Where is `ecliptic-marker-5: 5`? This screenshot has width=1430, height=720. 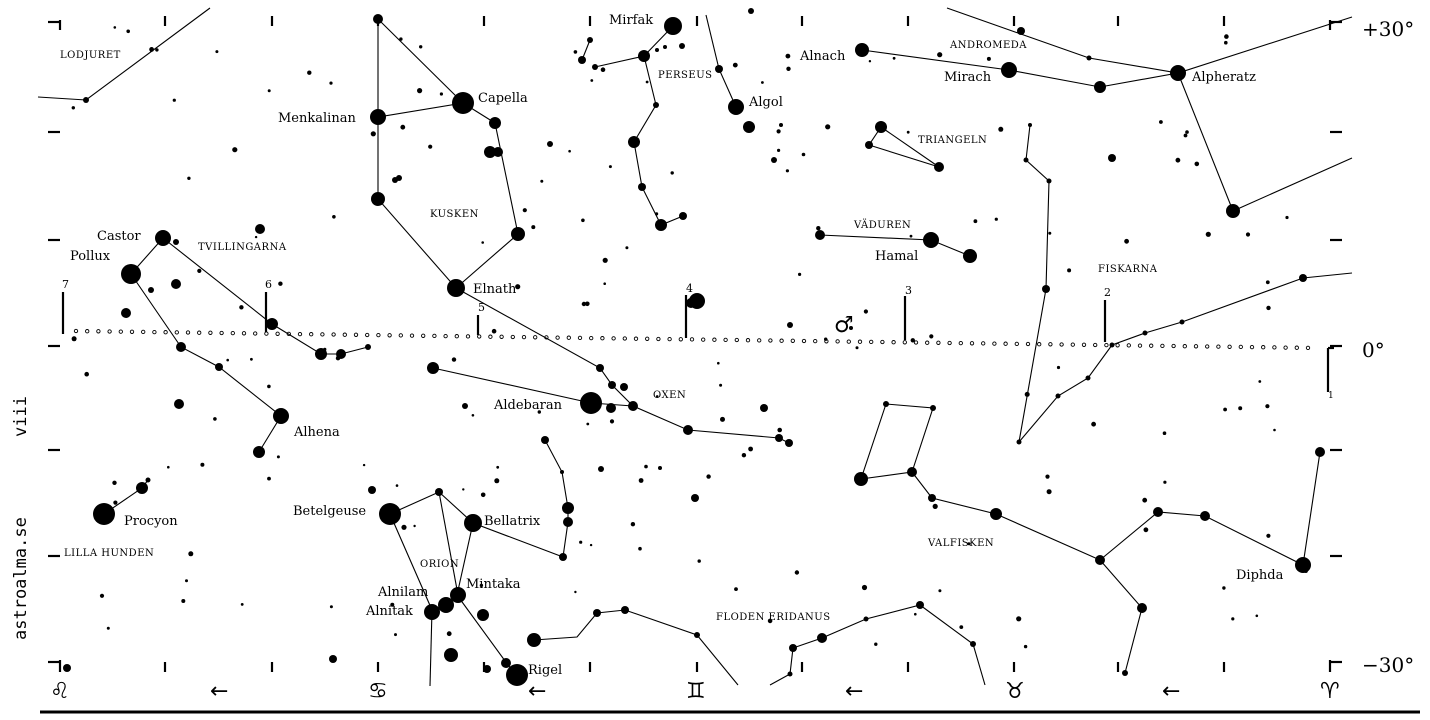
ecliptic-marker-5: 5 is located at coordinates (481, 307).